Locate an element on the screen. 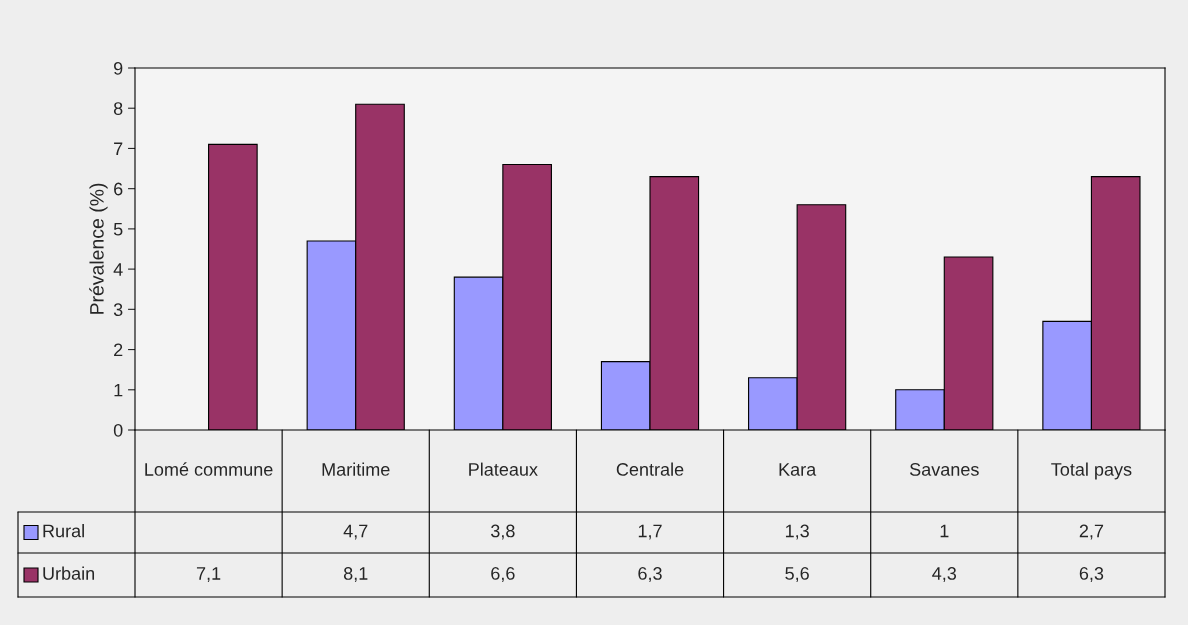 The width and height of the screenshot is (1188, 625). x-tick-label: Lomé commune is located at coordinates (209, 469).